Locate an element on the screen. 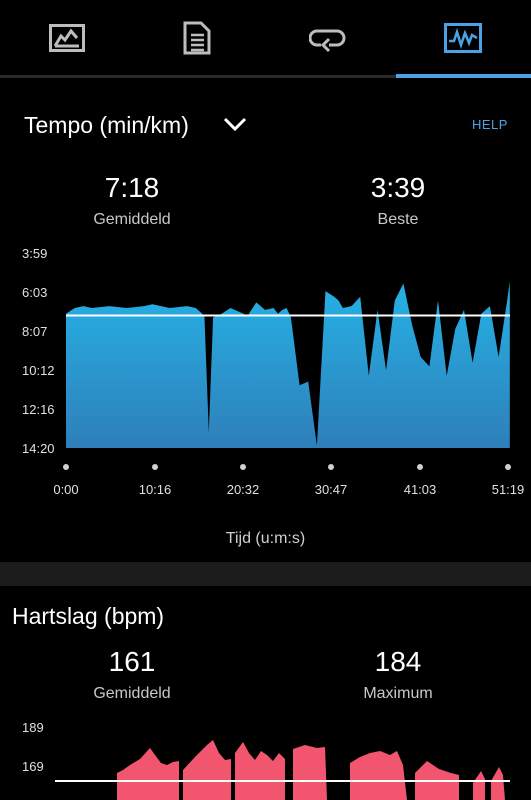 The height and width of the screenshot is (800, 531). pace-average-label: Gemiddeld is located at coordinates (132, 219).